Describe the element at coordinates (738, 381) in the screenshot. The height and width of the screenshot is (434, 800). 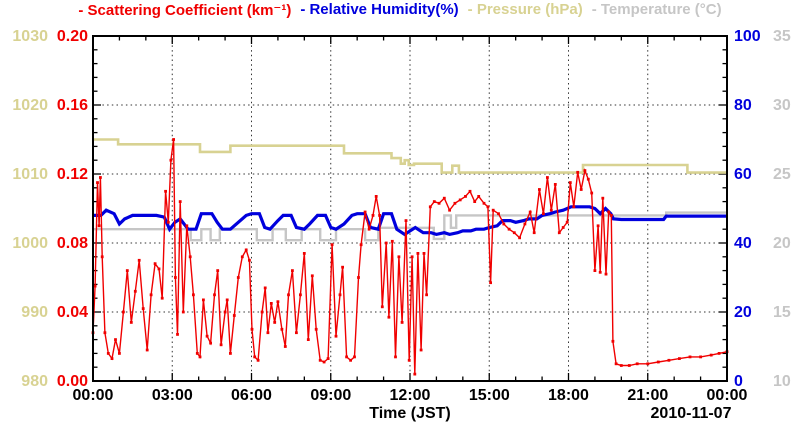
I see `humidity-tick-label: 0` at that location.